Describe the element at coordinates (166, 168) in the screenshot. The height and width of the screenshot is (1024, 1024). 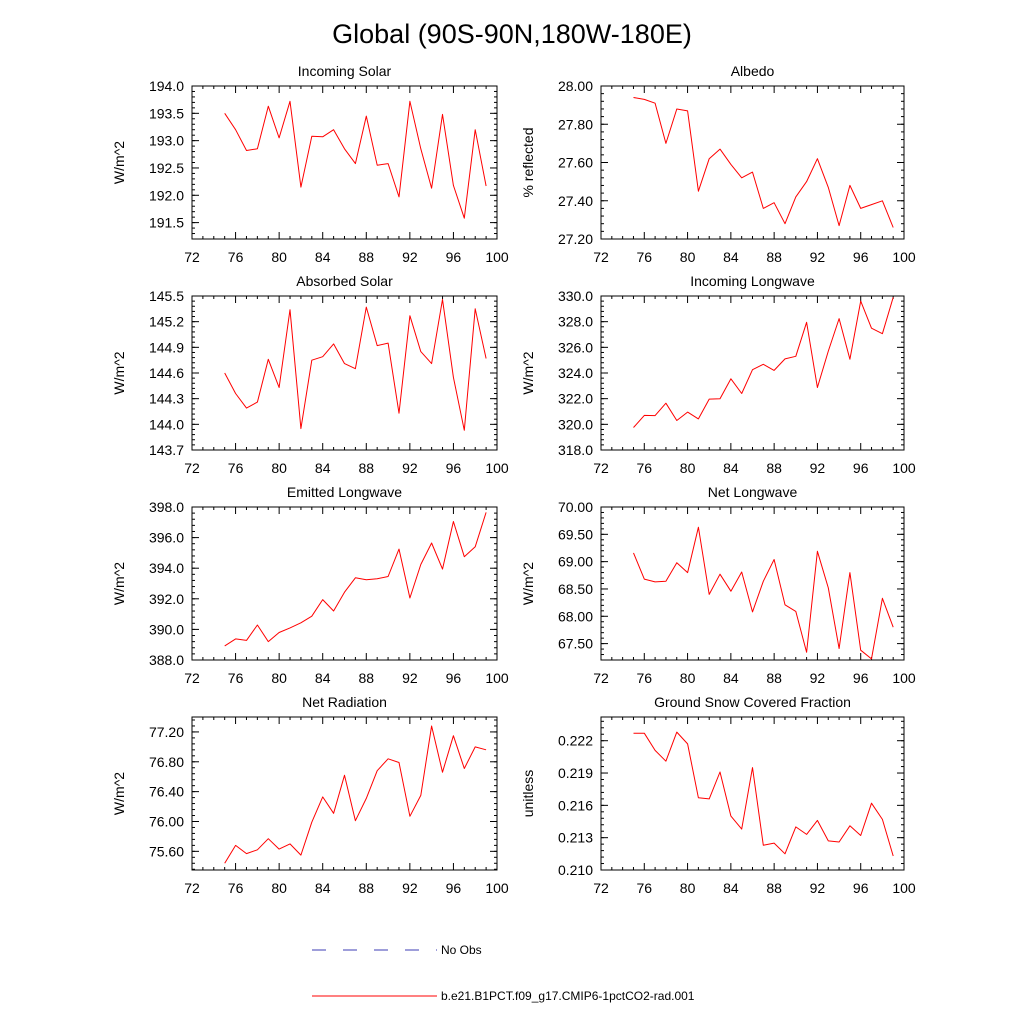
I see `y-tick-label: 192.5` at that location.